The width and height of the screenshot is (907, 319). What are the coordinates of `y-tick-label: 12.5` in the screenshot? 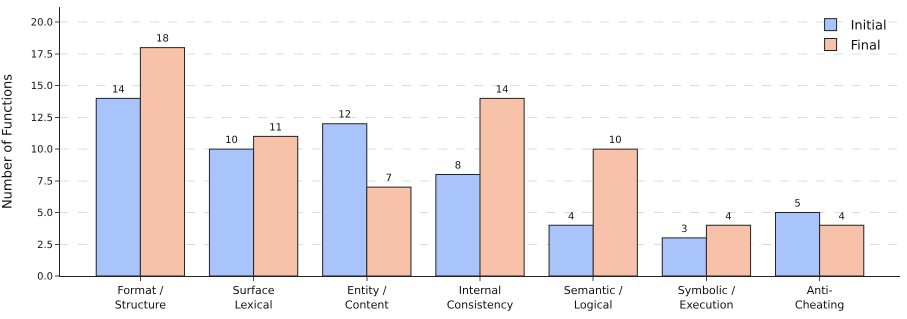 It's located at (41, 118).